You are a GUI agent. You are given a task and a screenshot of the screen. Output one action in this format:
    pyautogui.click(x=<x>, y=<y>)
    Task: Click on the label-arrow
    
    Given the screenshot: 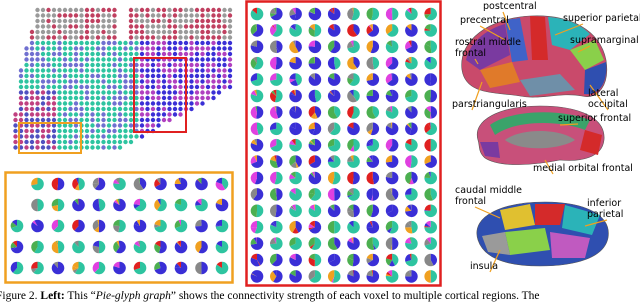 What is the action you would take?
    pyautogui.click(x=506, y=21)
    